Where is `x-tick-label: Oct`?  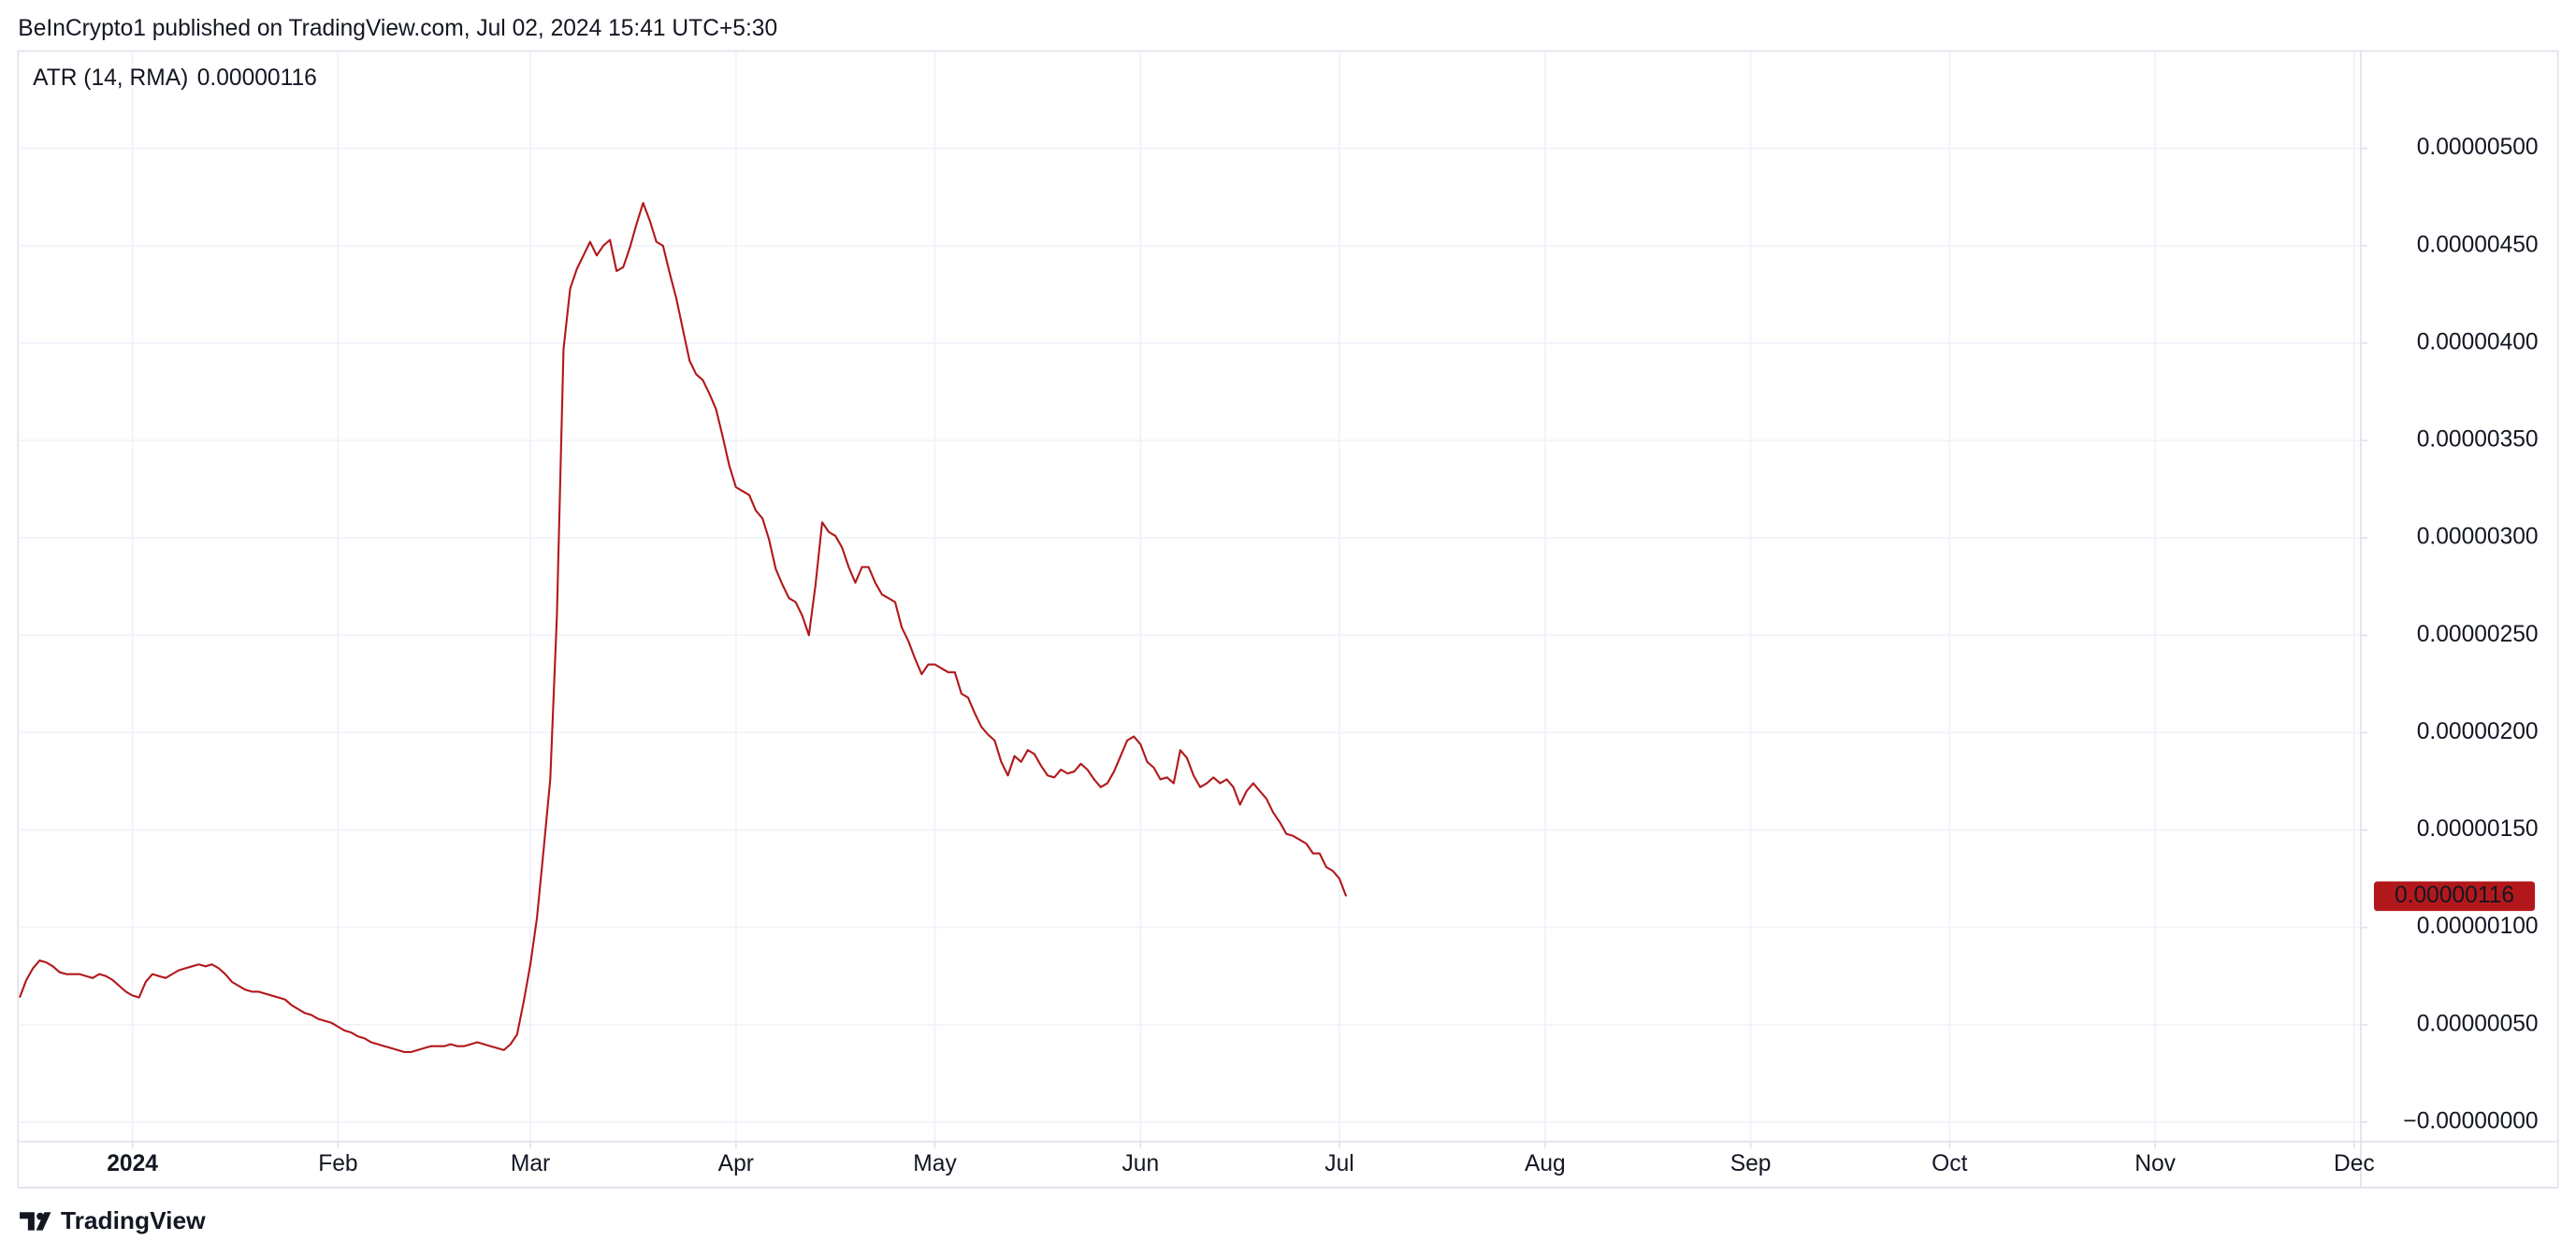
x-tick-label: Oct is located at coordinates (1950, 1163).